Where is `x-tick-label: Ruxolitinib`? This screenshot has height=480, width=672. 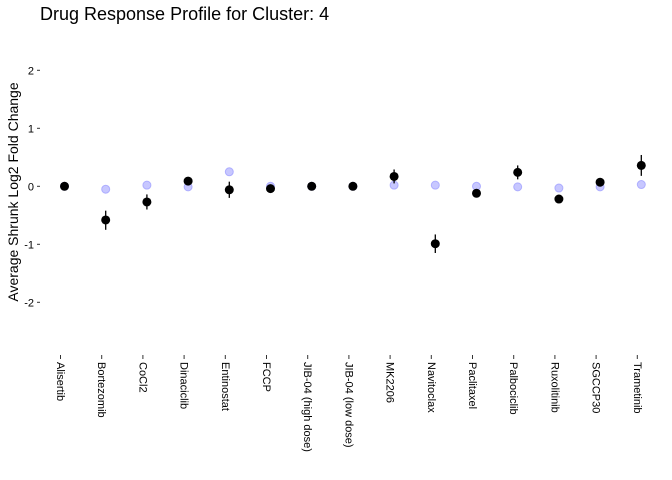
x-tick-label: Ruxolitinib is located at coordinates (554, 387).